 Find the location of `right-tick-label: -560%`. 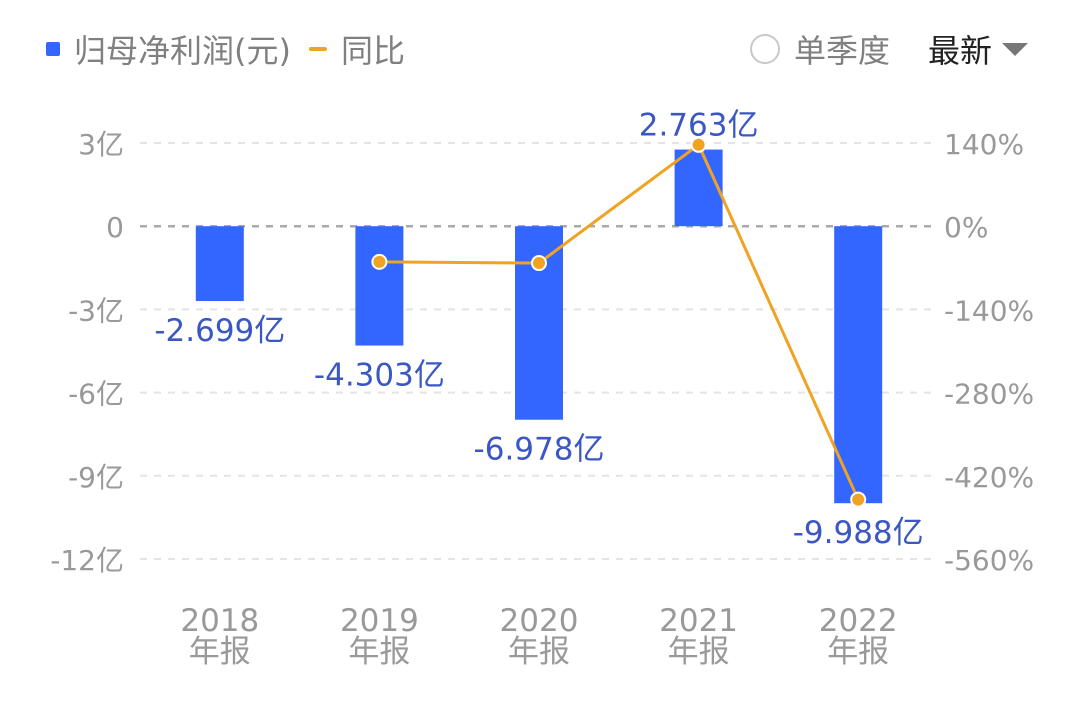

right-tick-label: -560% is located at coordinates (989, 560).